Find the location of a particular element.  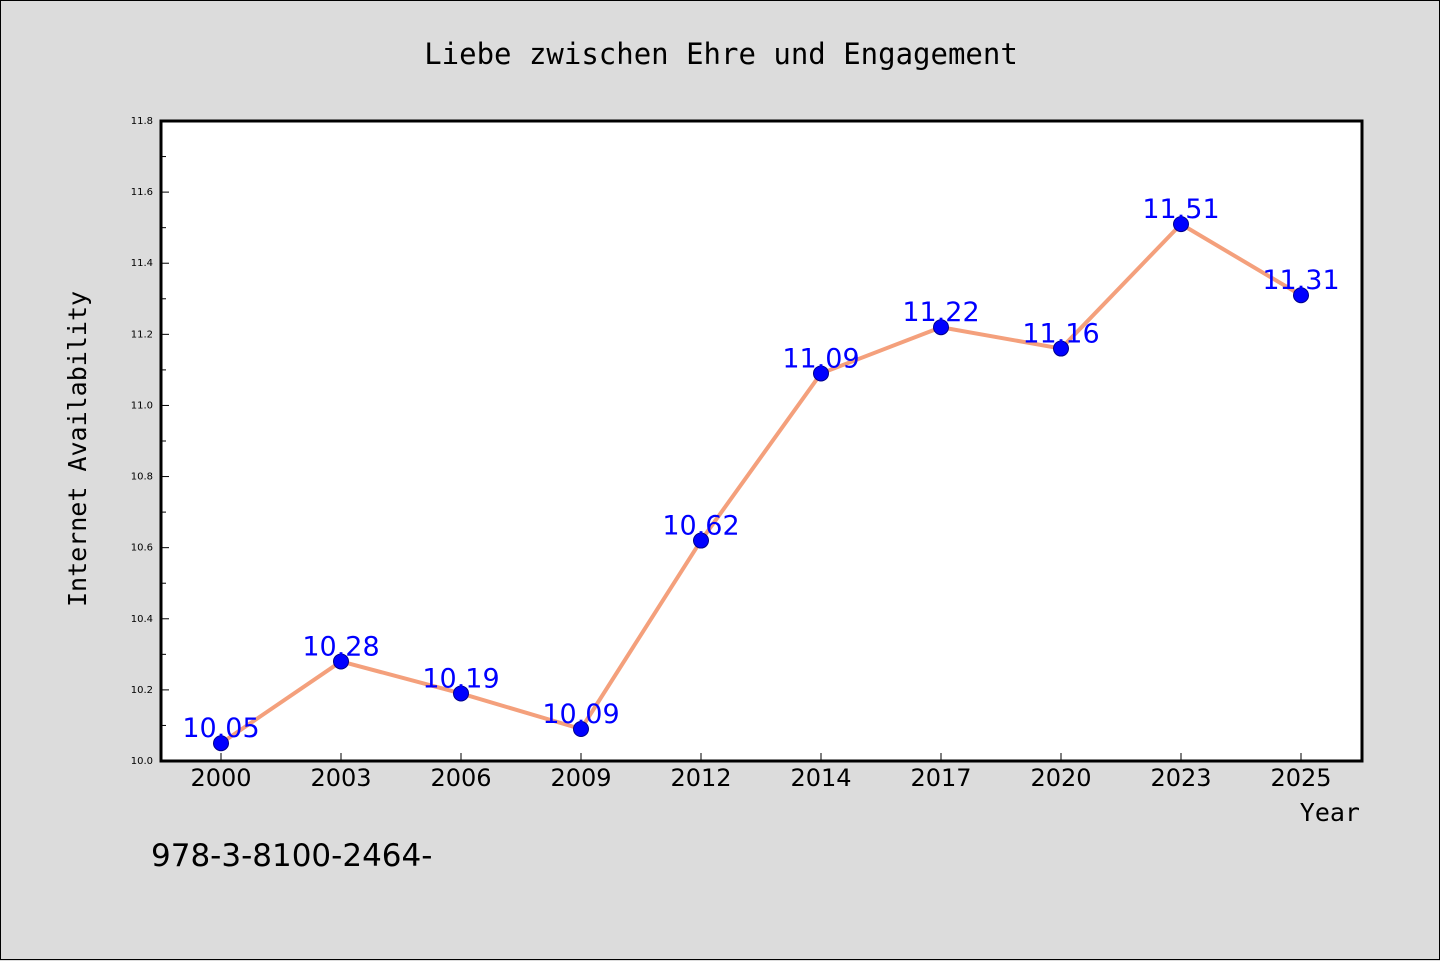

data-label: 11.16 is located at coordinates (1060, 334).